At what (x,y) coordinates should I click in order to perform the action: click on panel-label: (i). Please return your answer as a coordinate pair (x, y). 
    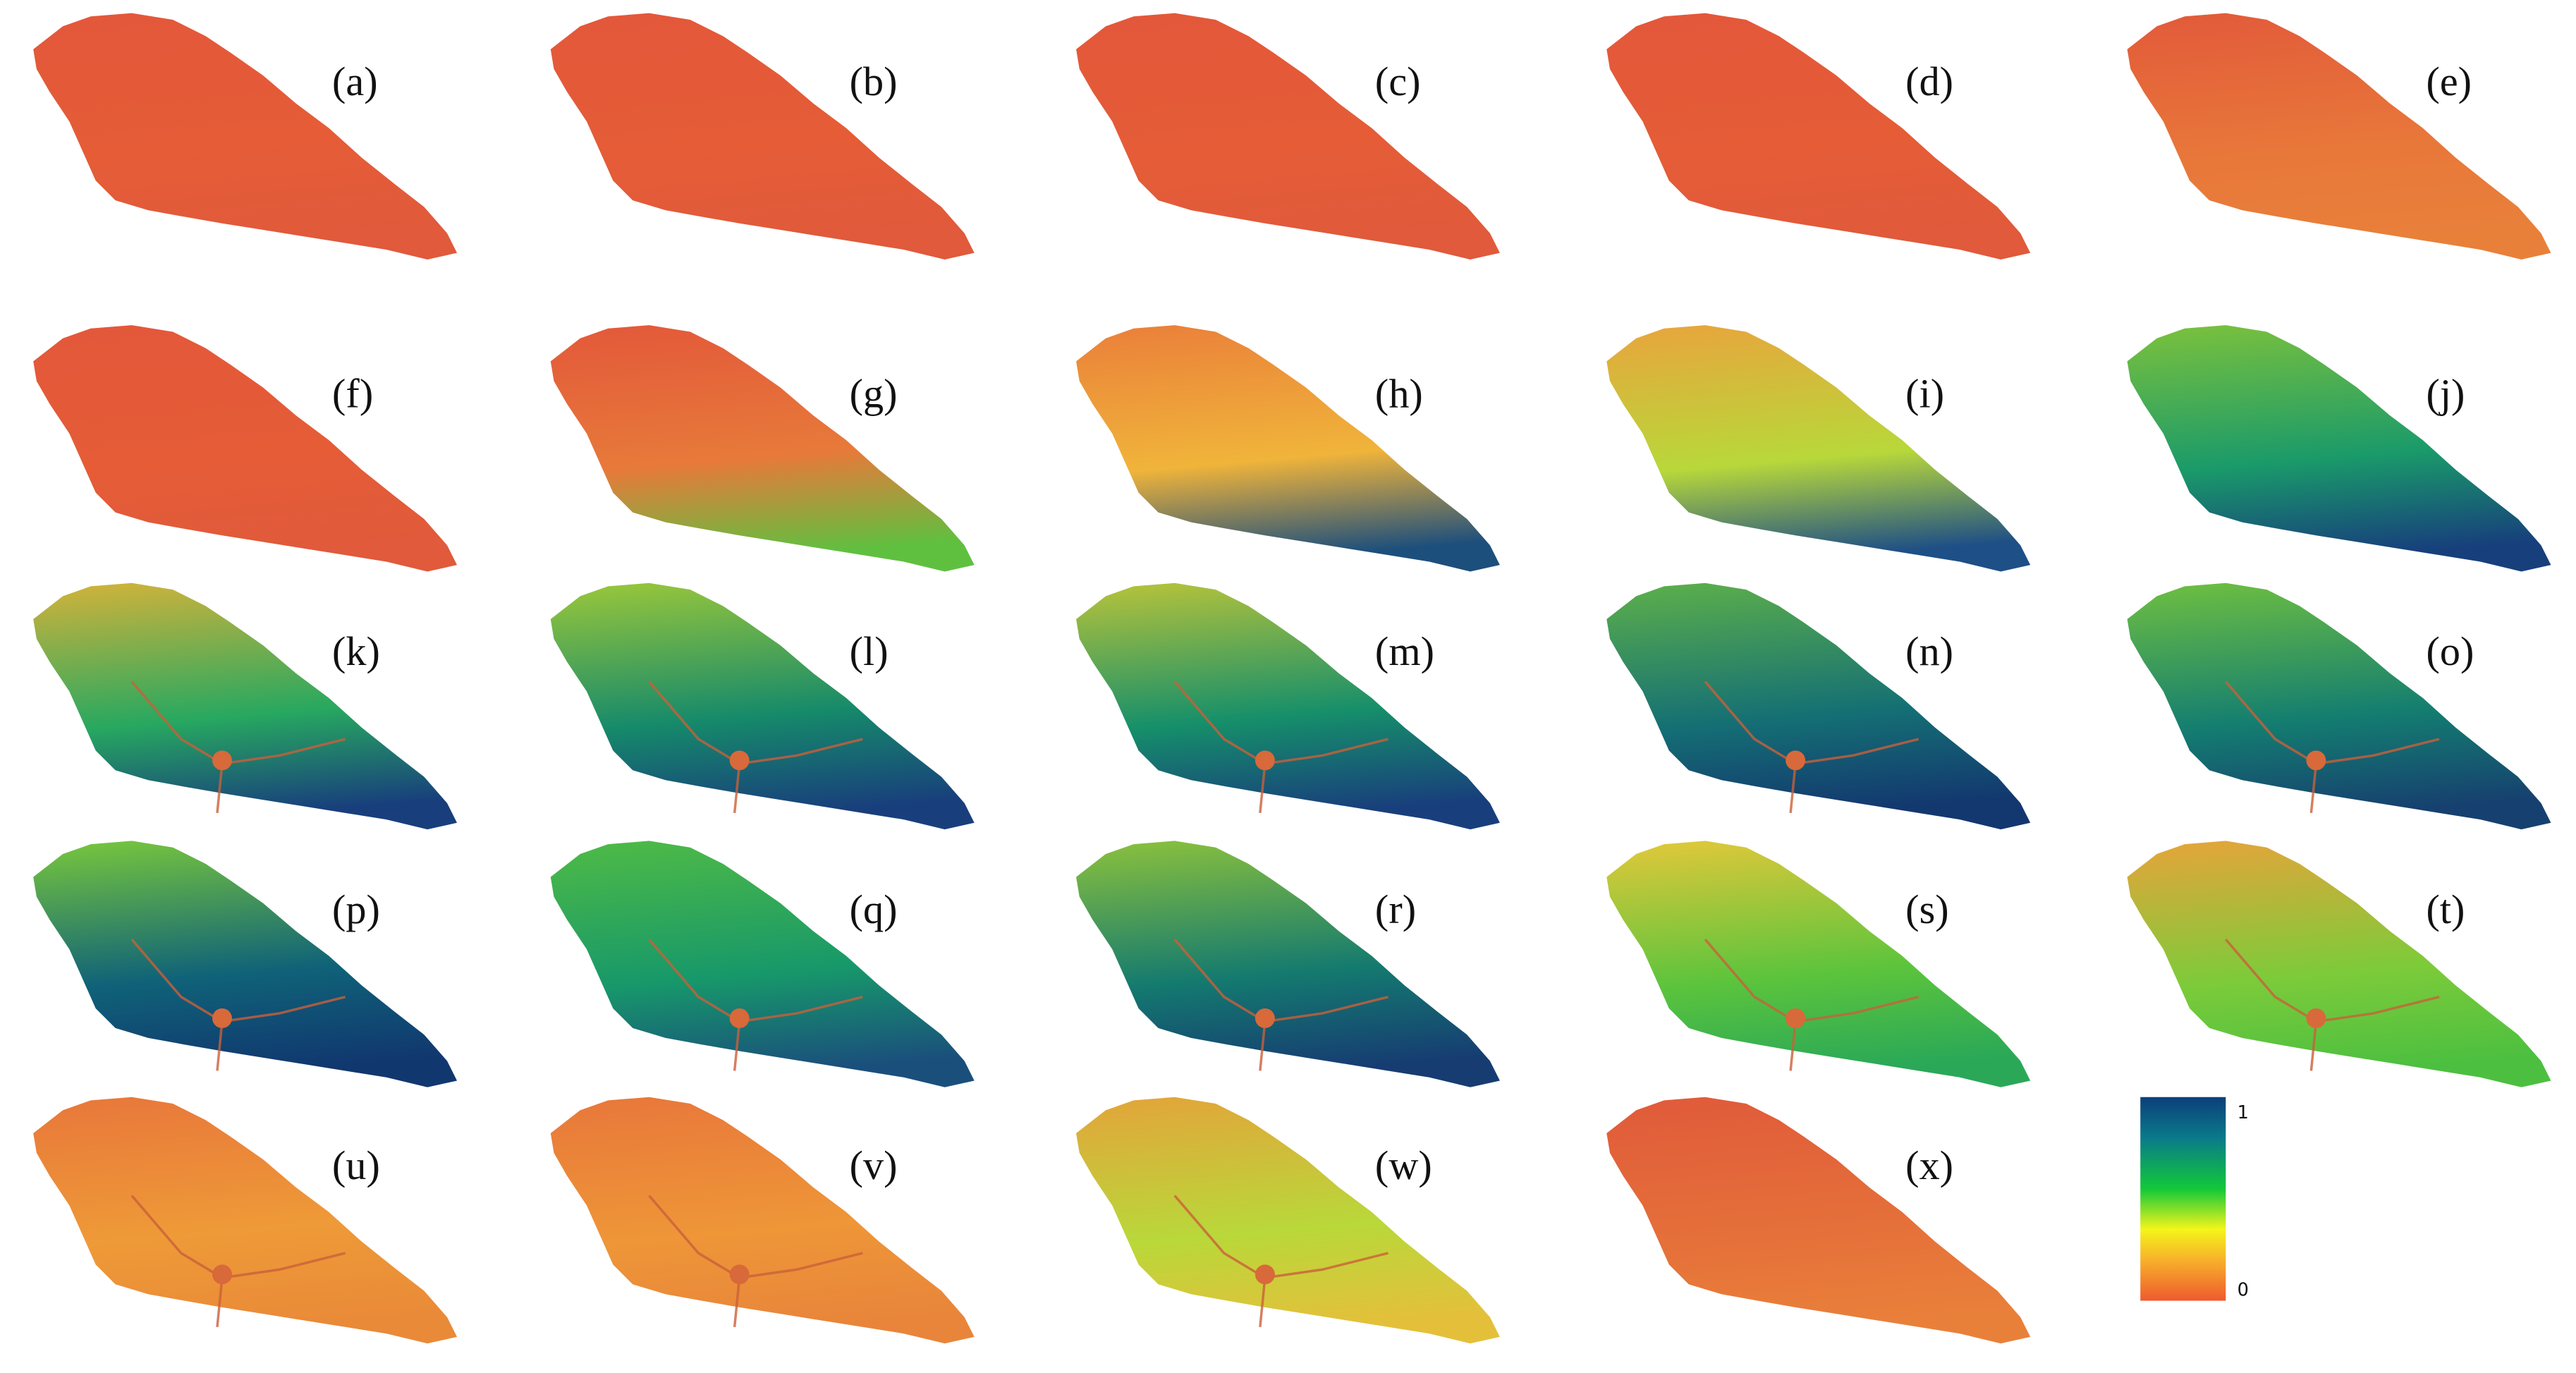
    Looking at the image, I should click on (1925, 394).